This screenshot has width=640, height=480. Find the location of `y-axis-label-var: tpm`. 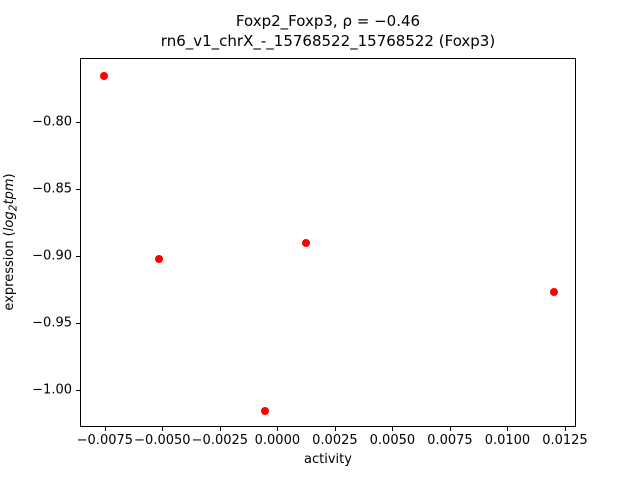

y-axis-label-var: tpm is located at coordinates (9, 191).